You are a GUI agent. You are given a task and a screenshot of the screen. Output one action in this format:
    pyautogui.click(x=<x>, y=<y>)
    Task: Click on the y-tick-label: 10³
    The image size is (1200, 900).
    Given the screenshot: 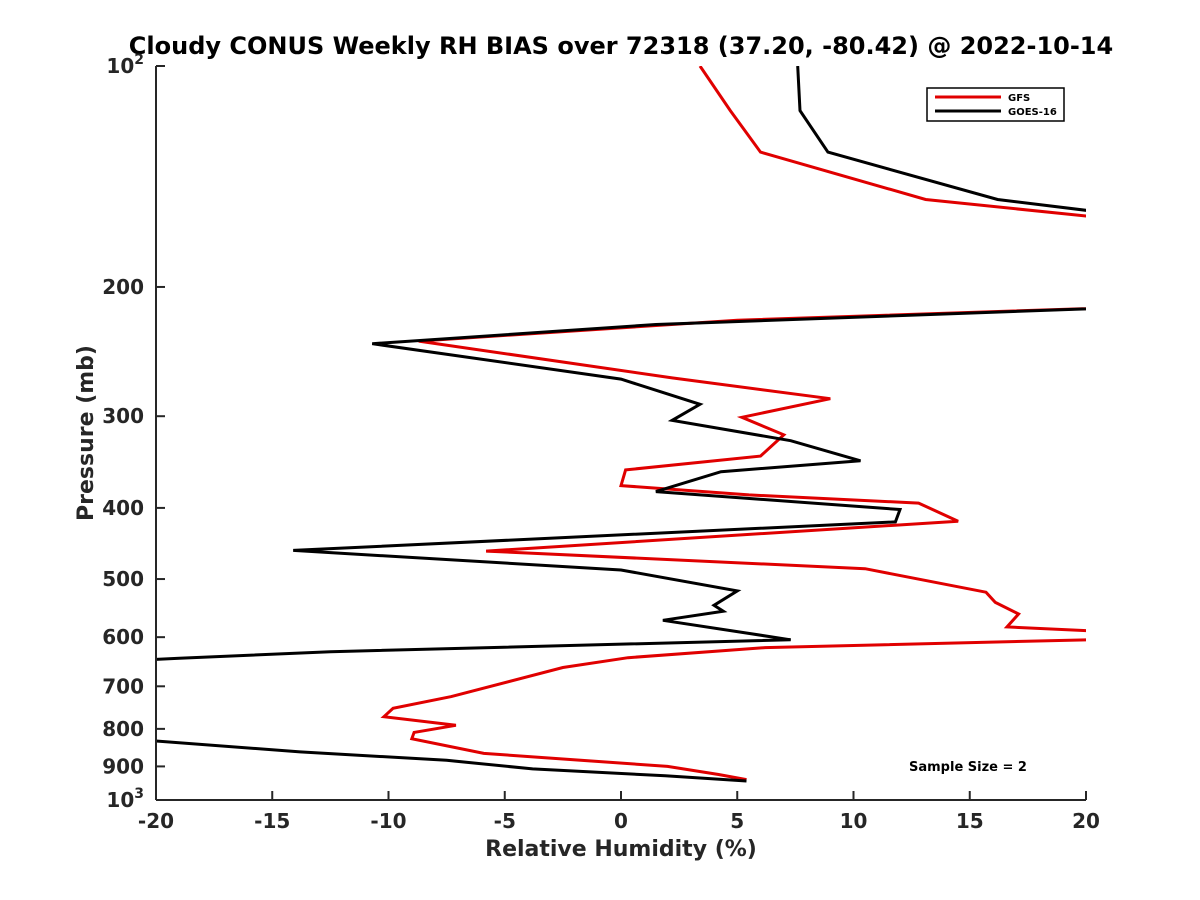 What is the action you would take?
    pyautogui.click(x=125, y=799)
    